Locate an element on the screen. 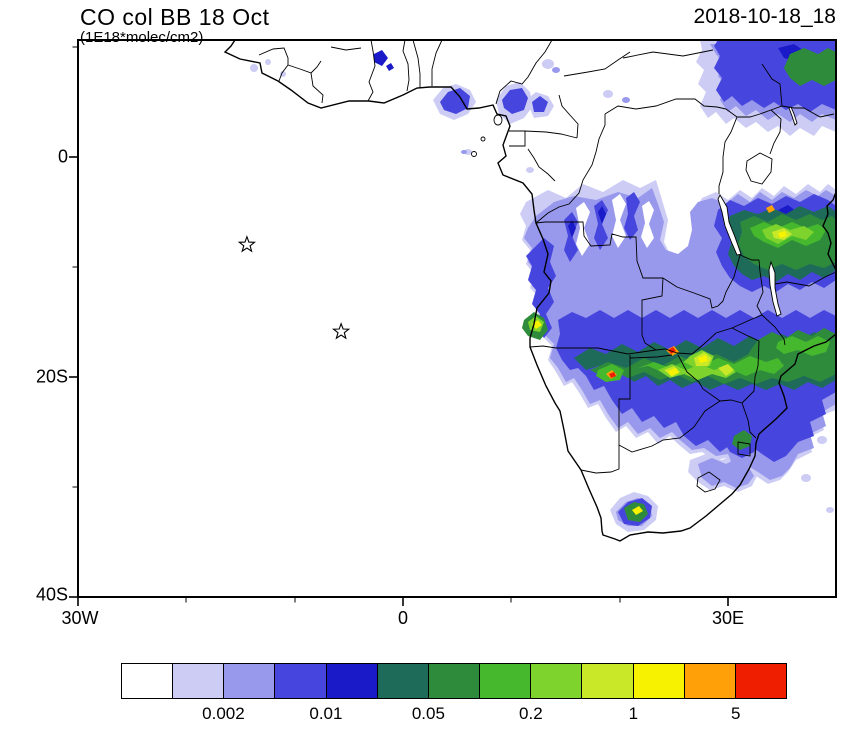 This screenshot has height=747, width=850. colorbar-labels: 0.002 0.01 0.05 0.2 1 5 is located at coordinates (454, 711).